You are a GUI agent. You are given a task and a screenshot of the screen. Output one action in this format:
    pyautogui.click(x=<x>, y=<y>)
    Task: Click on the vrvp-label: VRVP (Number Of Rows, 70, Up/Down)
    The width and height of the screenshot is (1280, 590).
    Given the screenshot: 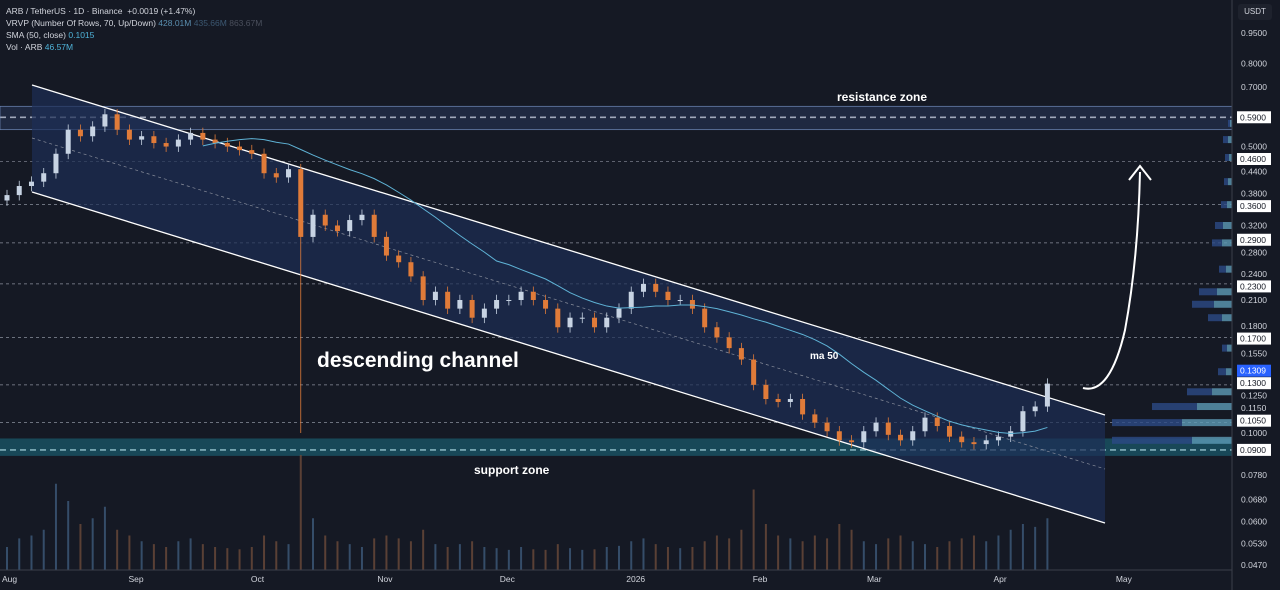 What is the action you would take?
    pyautogui.click(x=81, y=23)
    